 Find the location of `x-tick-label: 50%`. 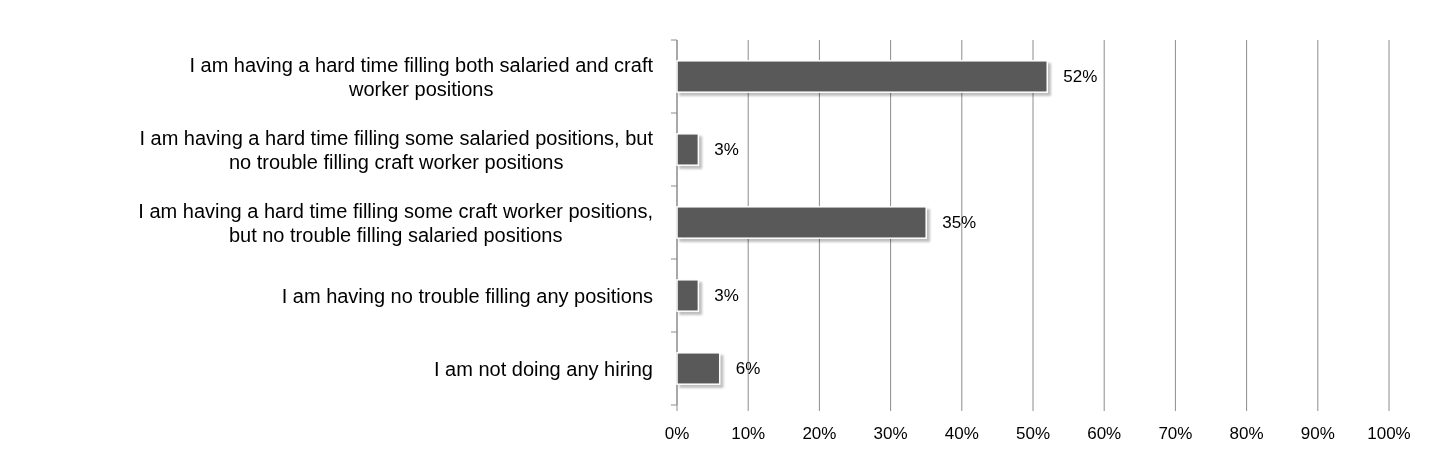

x-tick-label: 50% is located at coordinates (1033, 433).